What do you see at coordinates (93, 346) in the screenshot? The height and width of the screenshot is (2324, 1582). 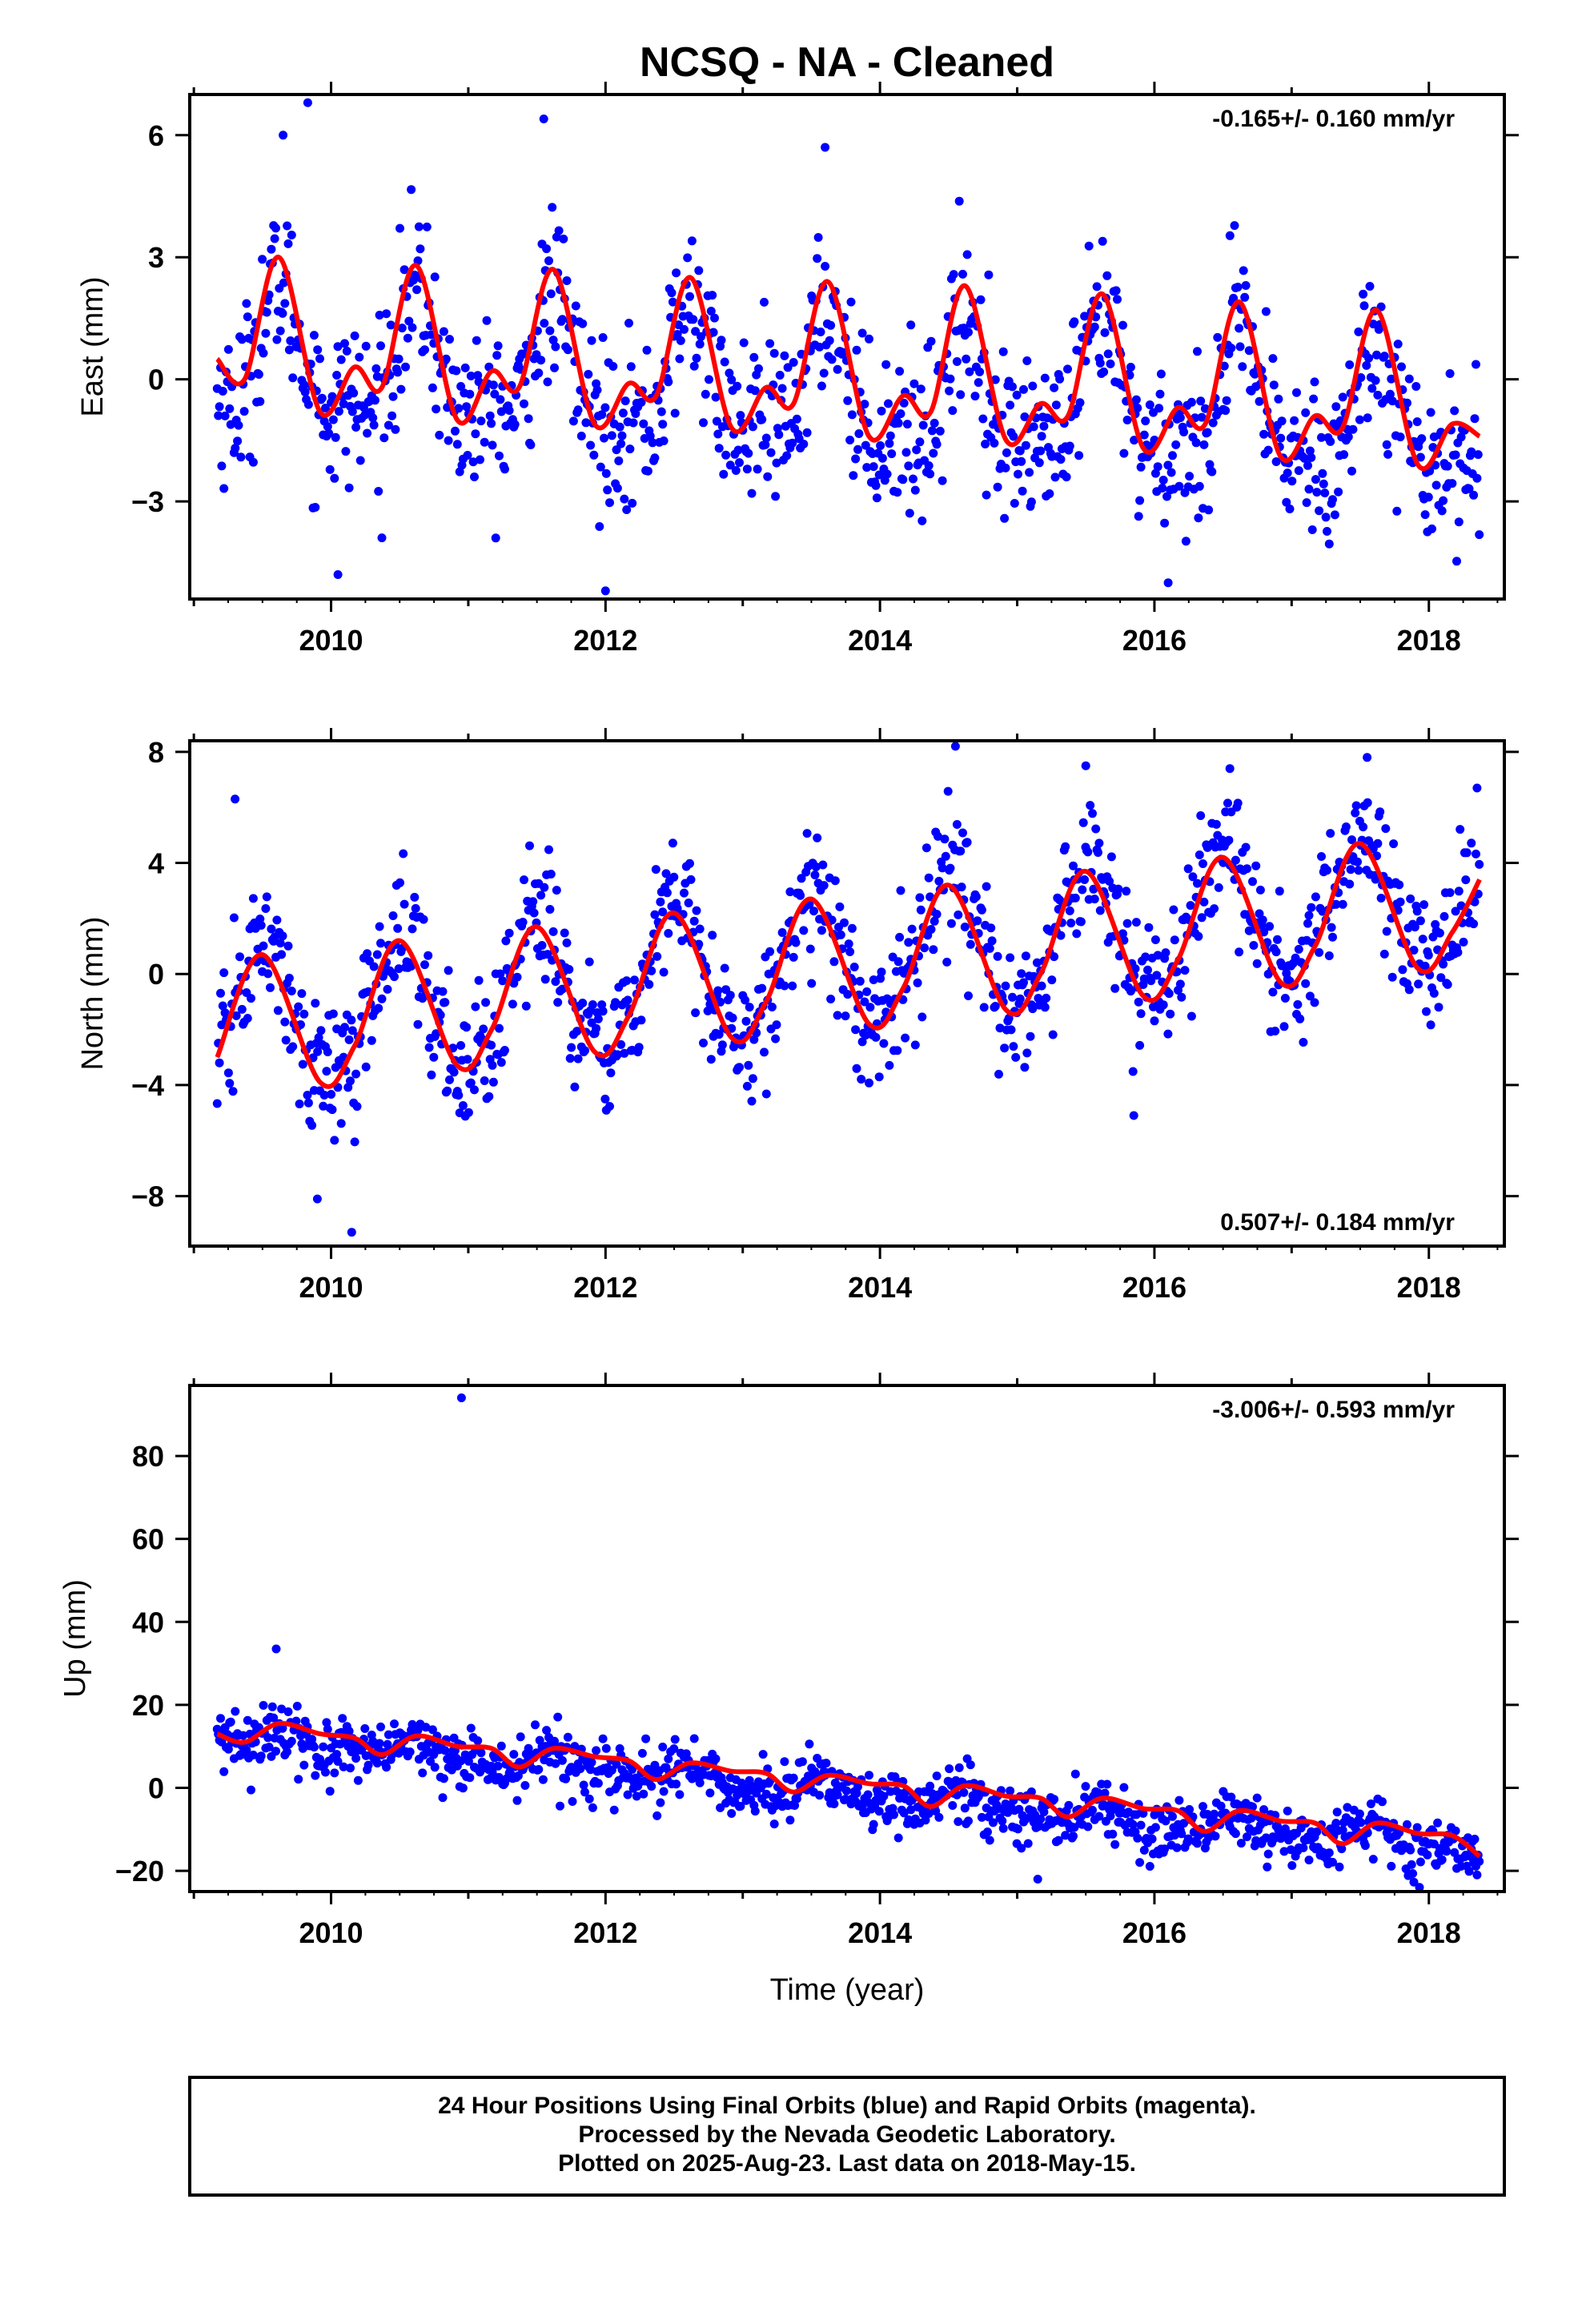 I see `y-axis-label: East (mm)` at bounding box center [93, 346].